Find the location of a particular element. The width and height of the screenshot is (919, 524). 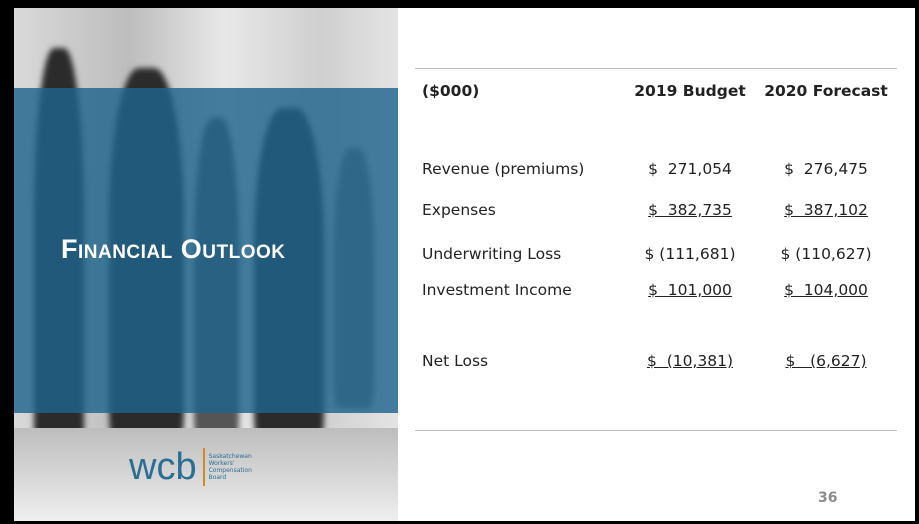

logo-line: Workers' is located at coordinates (221, 463).